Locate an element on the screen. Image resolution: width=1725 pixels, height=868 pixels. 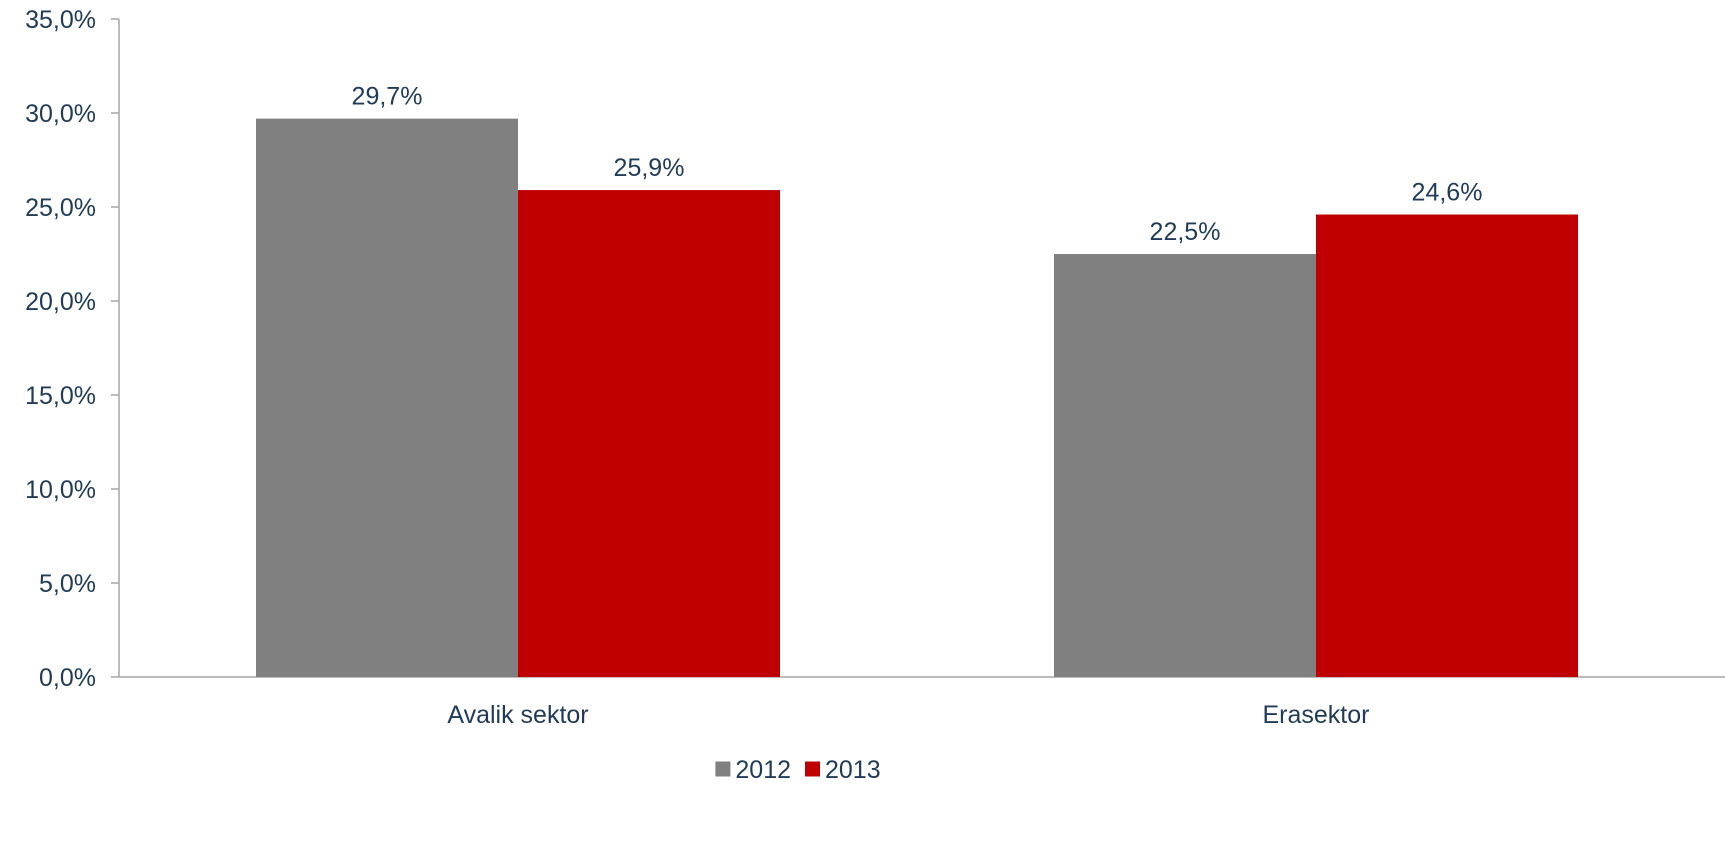
y-tick-label: 30,0% is located at coordinates (60, 114).